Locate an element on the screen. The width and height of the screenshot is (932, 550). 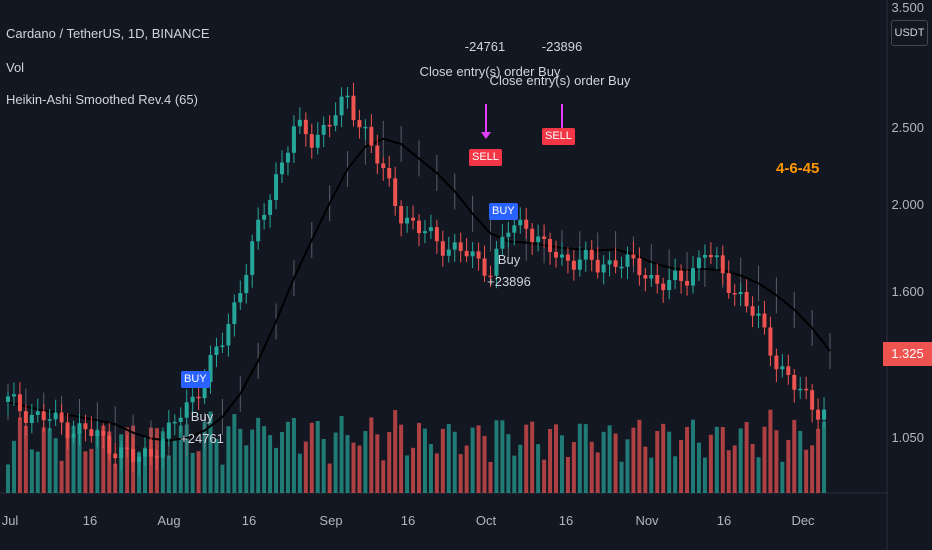
buy-signal-tag-1: BUY is located at coordinates (195, 379).